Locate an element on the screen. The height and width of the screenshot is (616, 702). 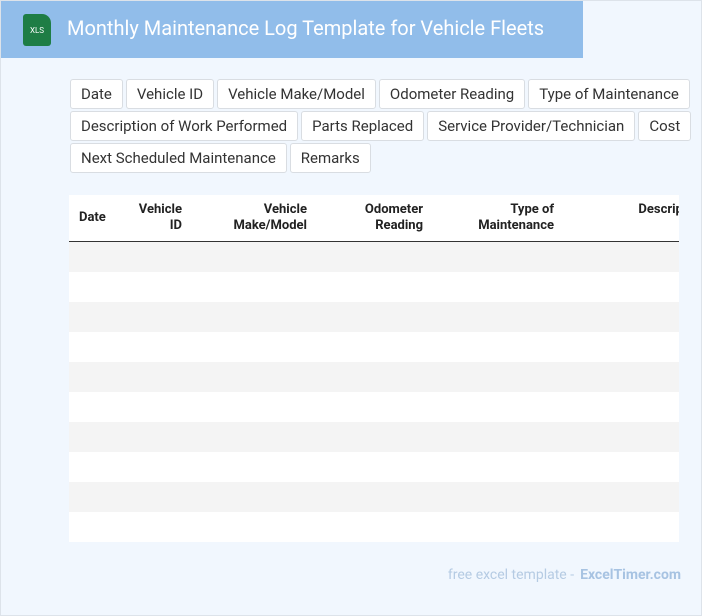
field-tag: Service Provider/Technician is located at coordinates (531, 126).